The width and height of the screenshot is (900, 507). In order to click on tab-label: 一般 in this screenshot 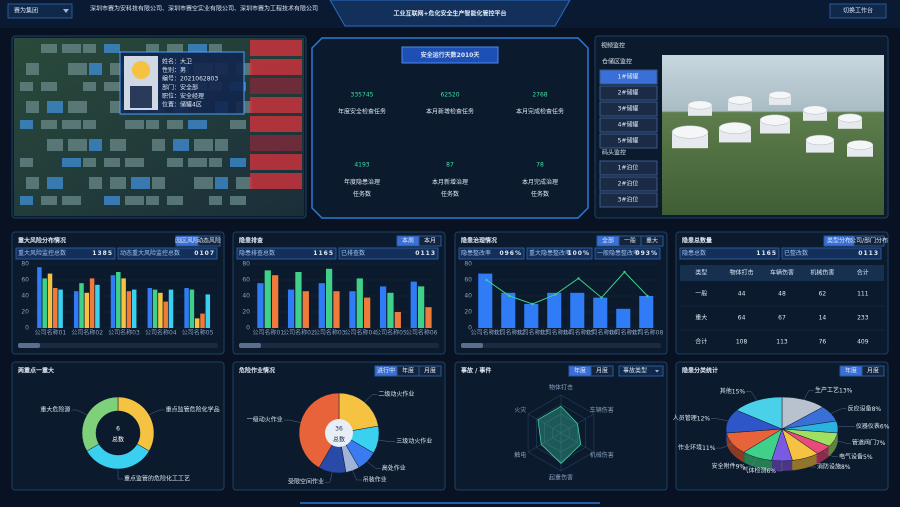, I will do `click(630, 241)`.